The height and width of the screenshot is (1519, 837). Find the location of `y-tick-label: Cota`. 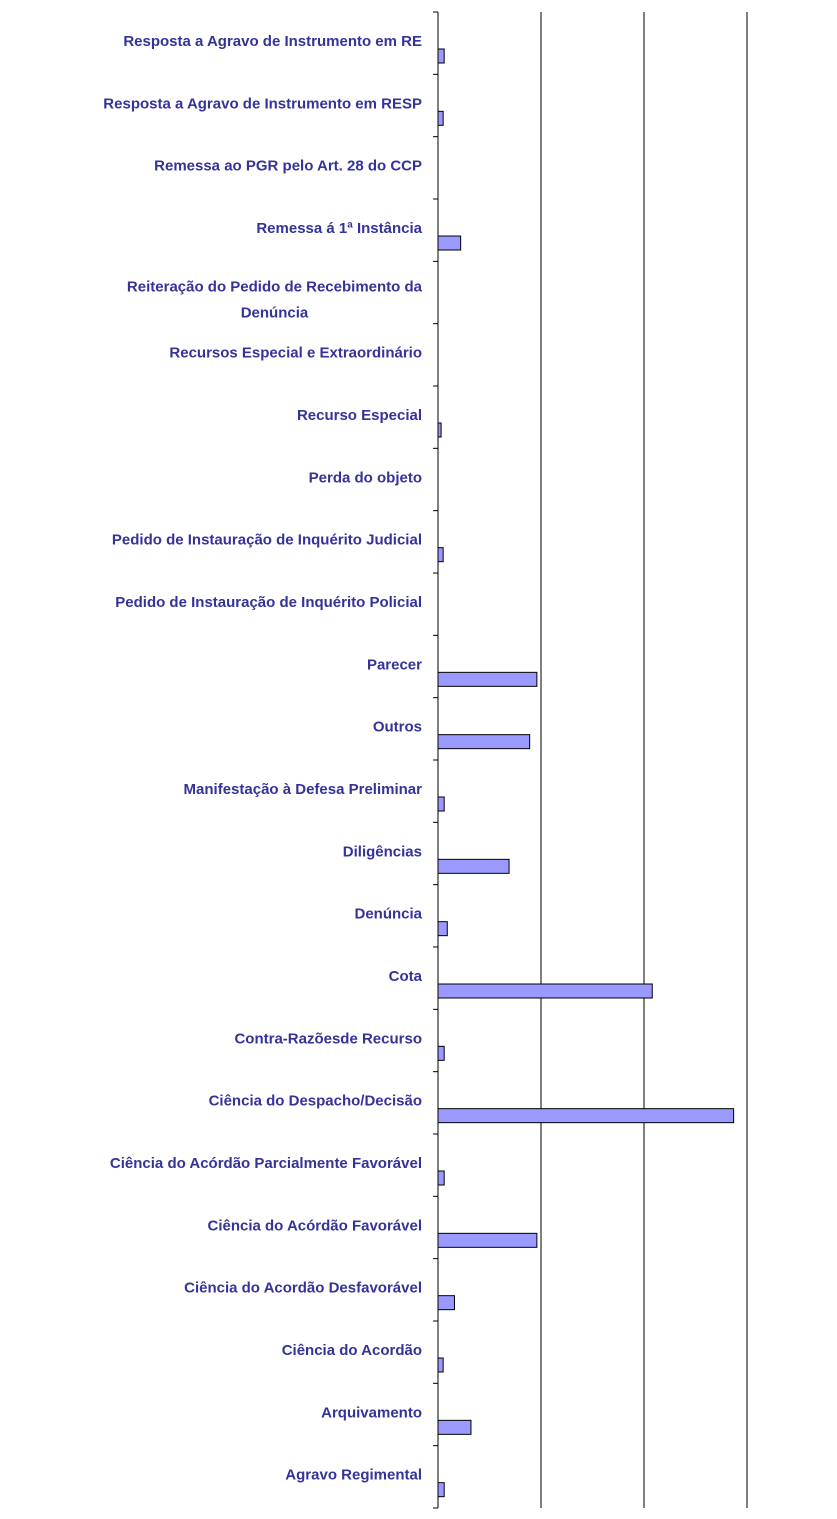

y-tick-label: Cota is located at coordinates (406, 976).